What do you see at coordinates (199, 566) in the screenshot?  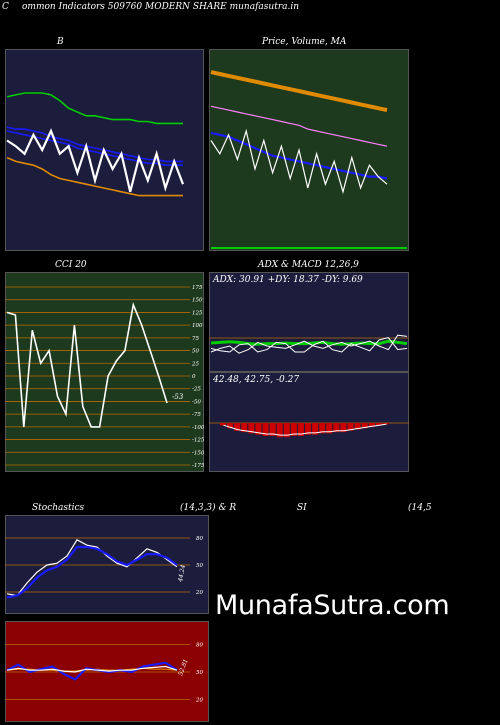 I see `stoch-tick-label: 50` at bounding box center [199, 566].